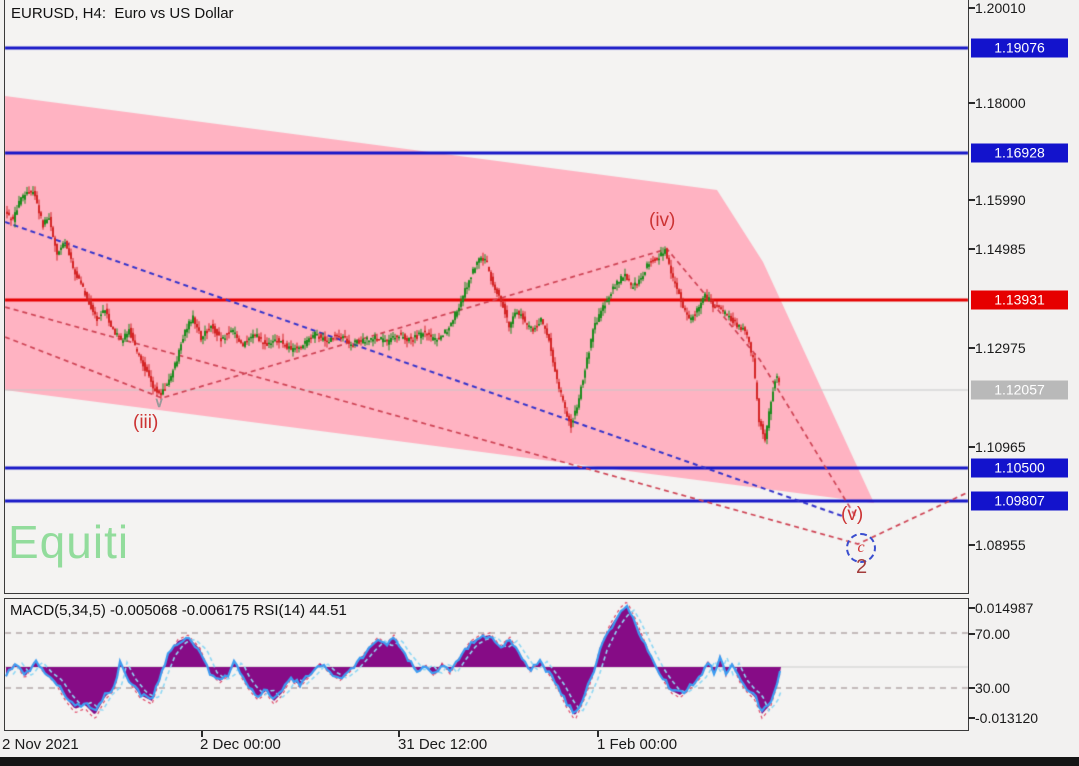  I want to click on price-axis-tick-label: 1.12975, so click(1000, 348).